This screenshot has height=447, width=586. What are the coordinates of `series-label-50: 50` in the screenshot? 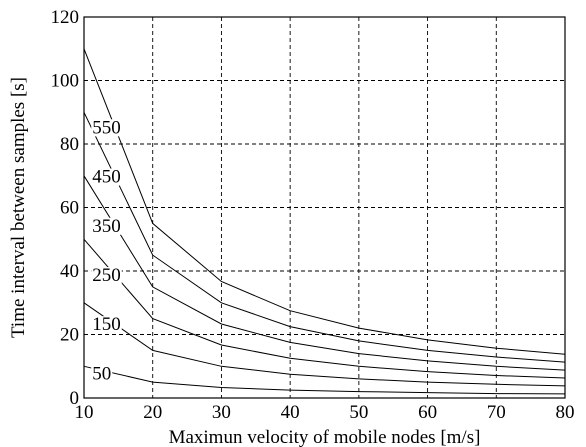 It's located at (101, 373).